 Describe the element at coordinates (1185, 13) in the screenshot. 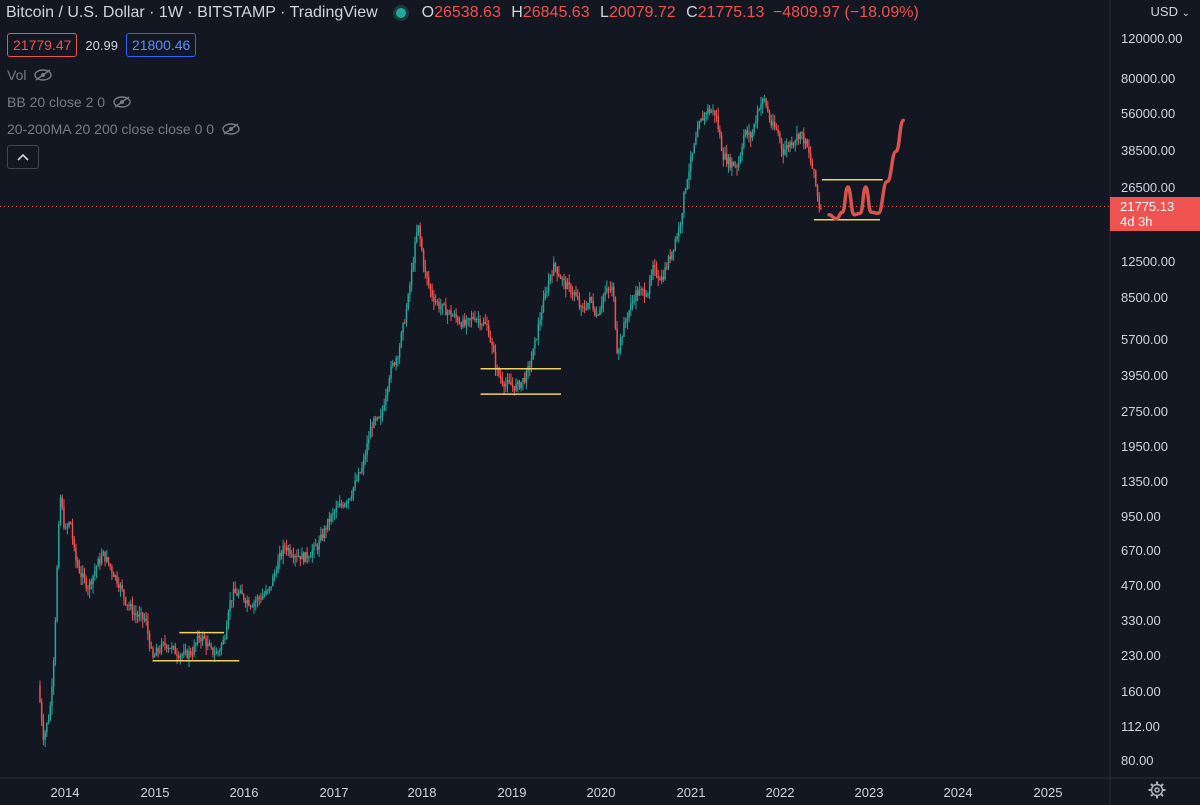

I see `chevron-down-icon: ⌄` at that location.